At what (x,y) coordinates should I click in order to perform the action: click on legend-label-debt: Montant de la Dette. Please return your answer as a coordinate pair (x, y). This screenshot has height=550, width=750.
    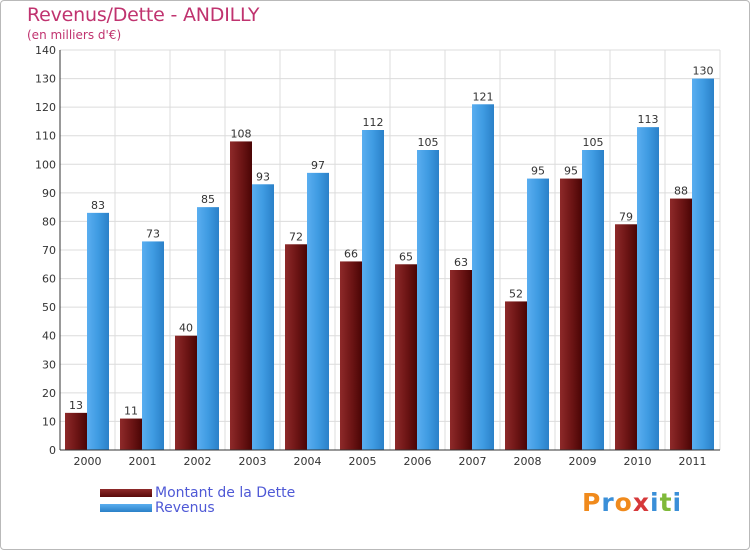
    Looking at the image, I should click on (225, 493).